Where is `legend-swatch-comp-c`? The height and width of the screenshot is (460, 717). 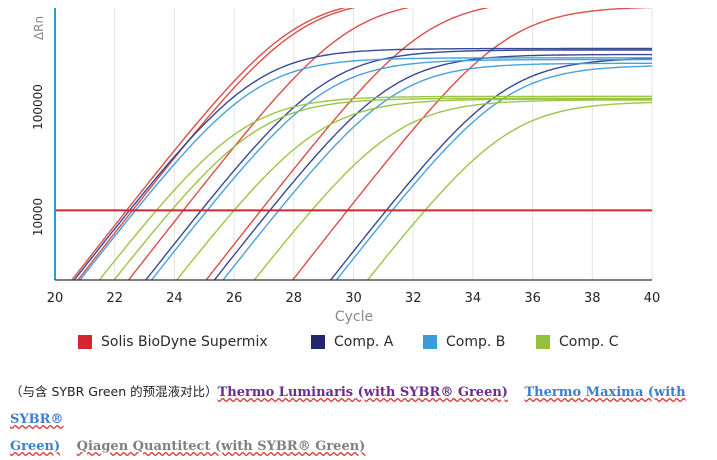 legend-swatch-comp-c is located at coordinates (543, 342).